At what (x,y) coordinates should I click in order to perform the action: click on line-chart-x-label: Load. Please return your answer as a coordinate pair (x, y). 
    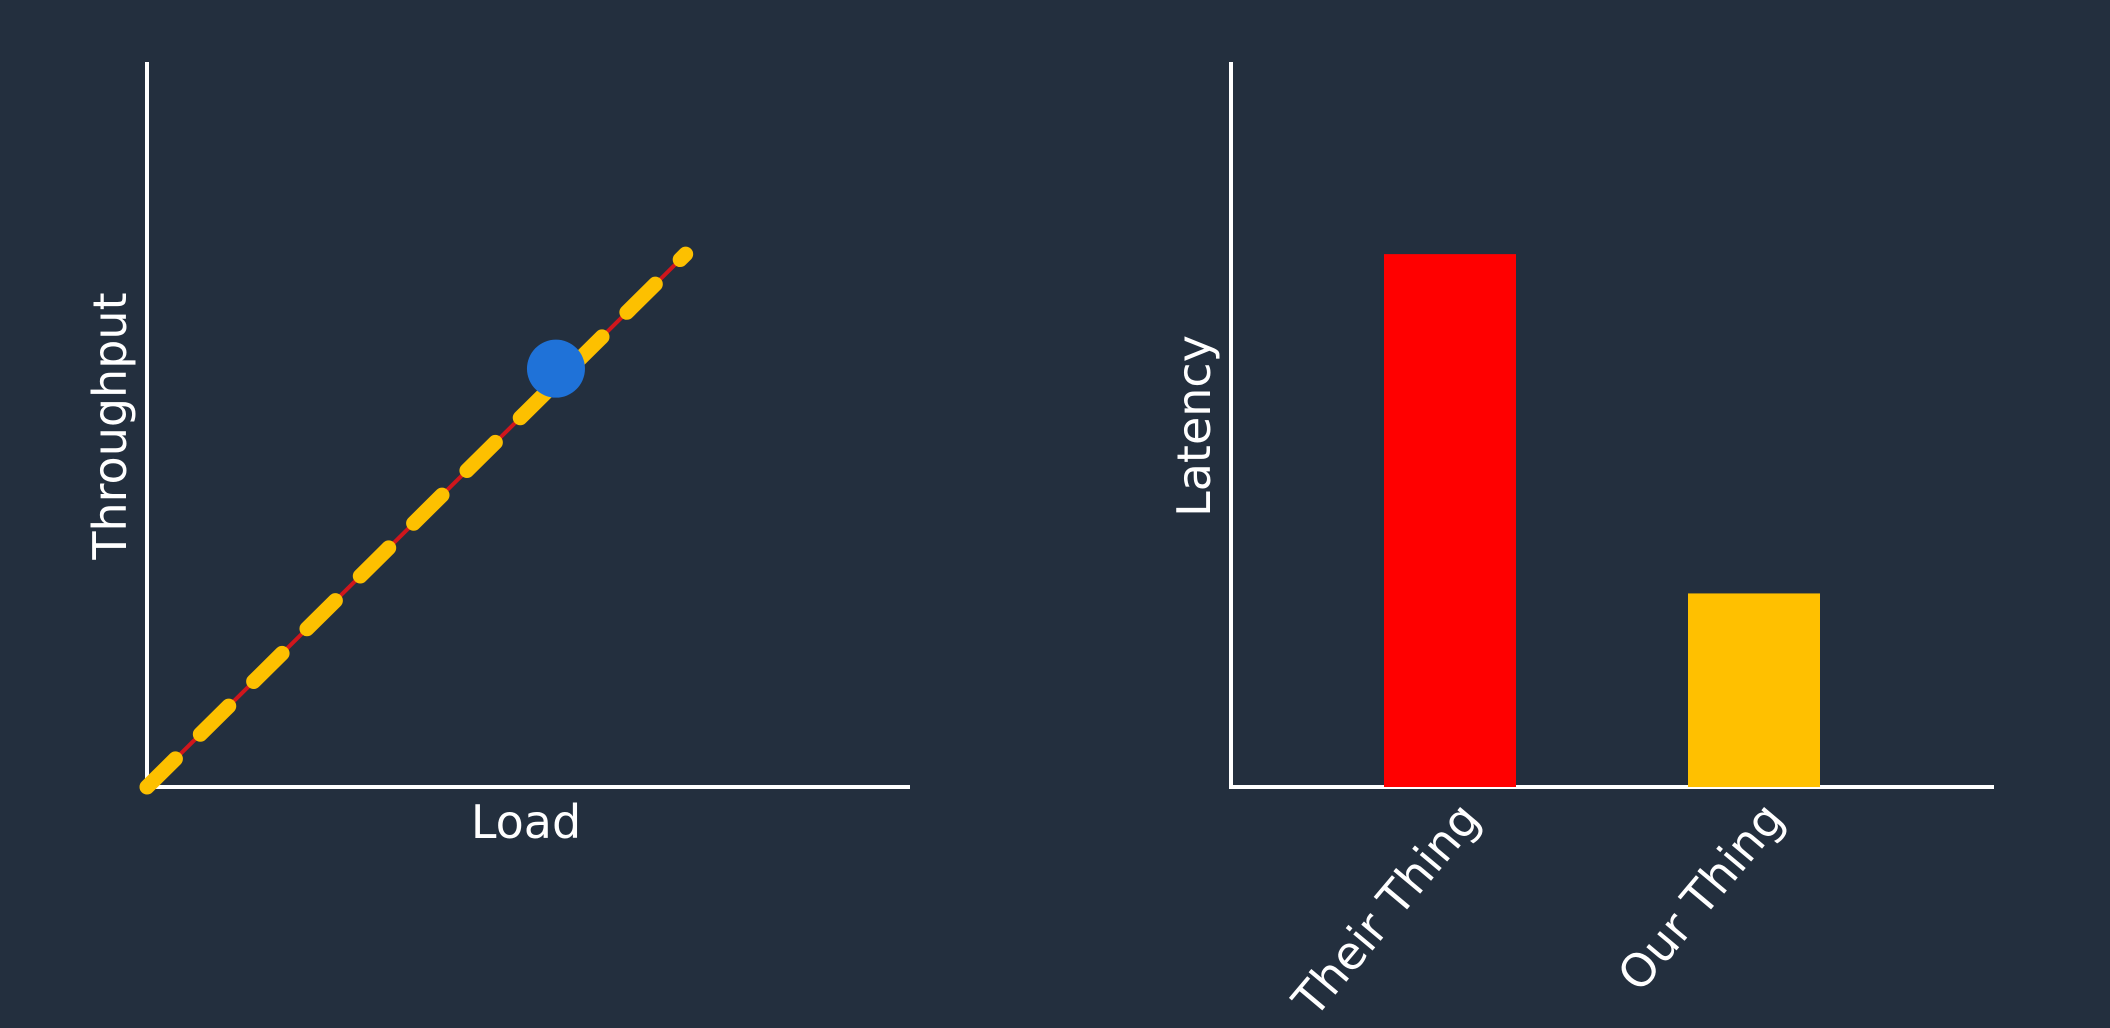
    Looking at the image, I should click on (526, 822).